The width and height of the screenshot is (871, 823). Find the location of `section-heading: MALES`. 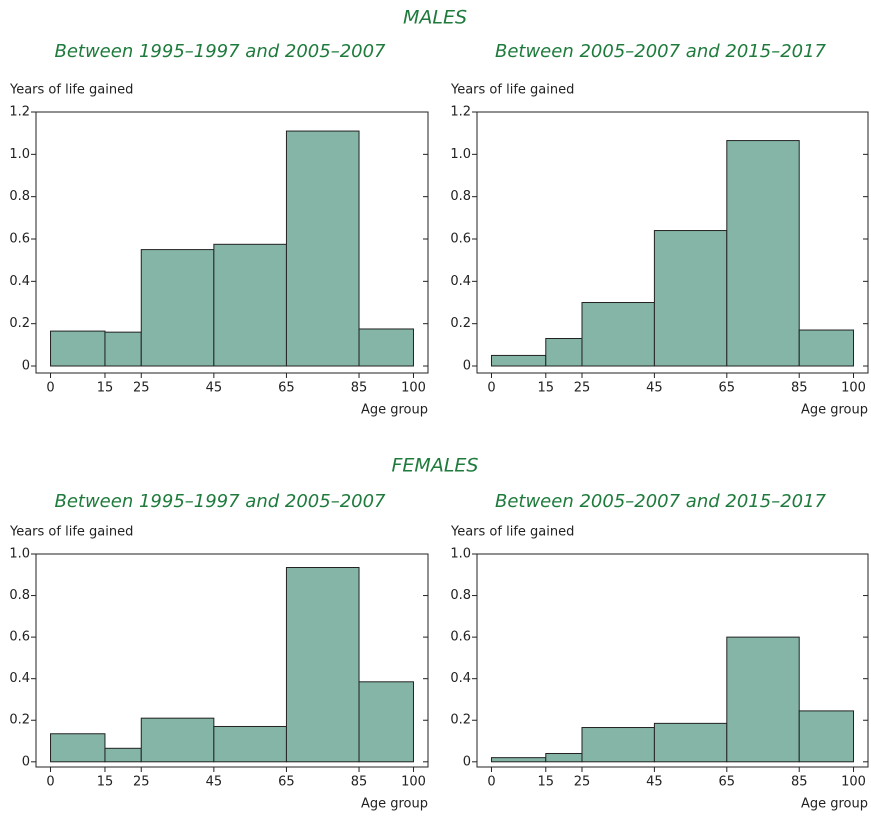

section-heading: MALES is located at coordinates (435, 18).